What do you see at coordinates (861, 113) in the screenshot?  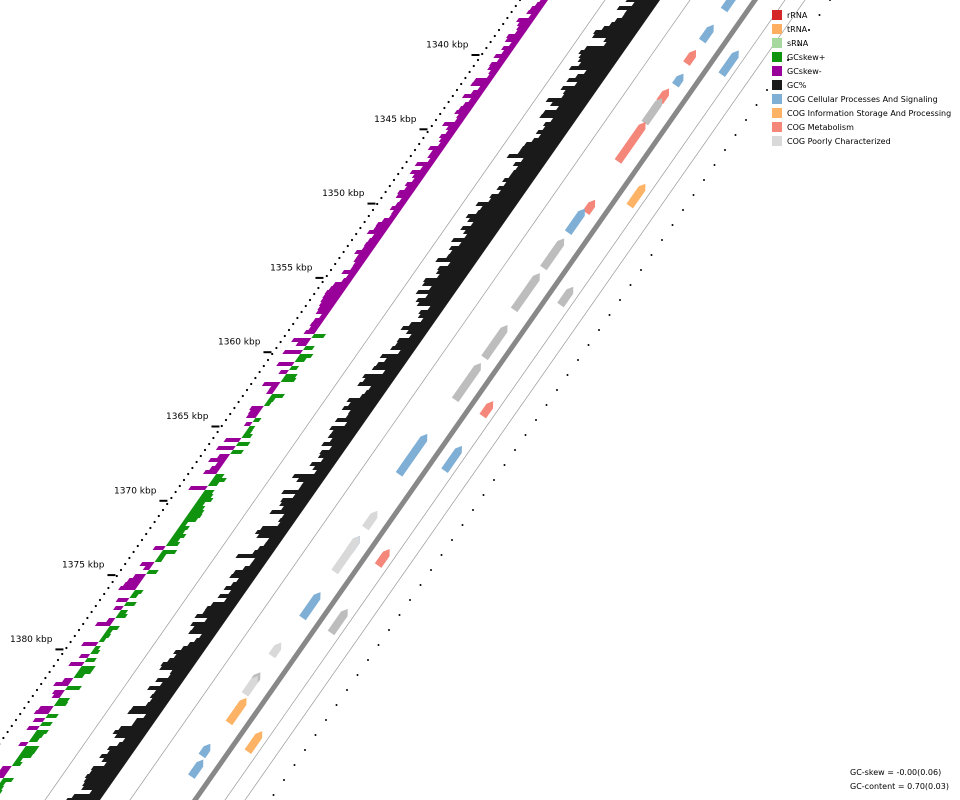 I see `legend-item: COG Information Storage And Processing` at bounding box center [861, 113].